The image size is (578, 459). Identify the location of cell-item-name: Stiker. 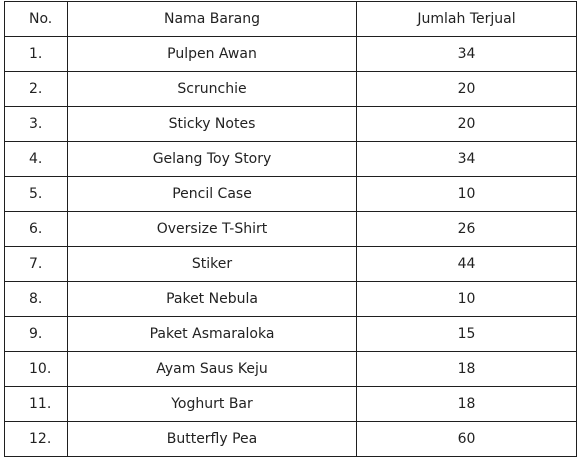
(212, 264).